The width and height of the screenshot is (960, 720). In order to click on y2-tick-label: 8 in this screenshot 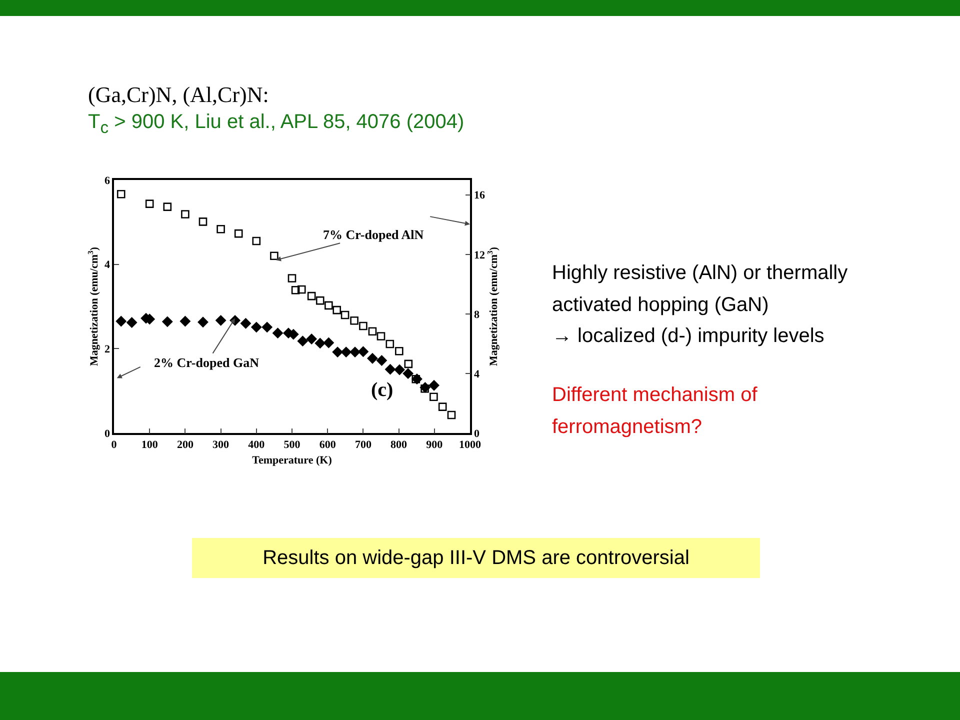, I will do `click(477, 314)`.